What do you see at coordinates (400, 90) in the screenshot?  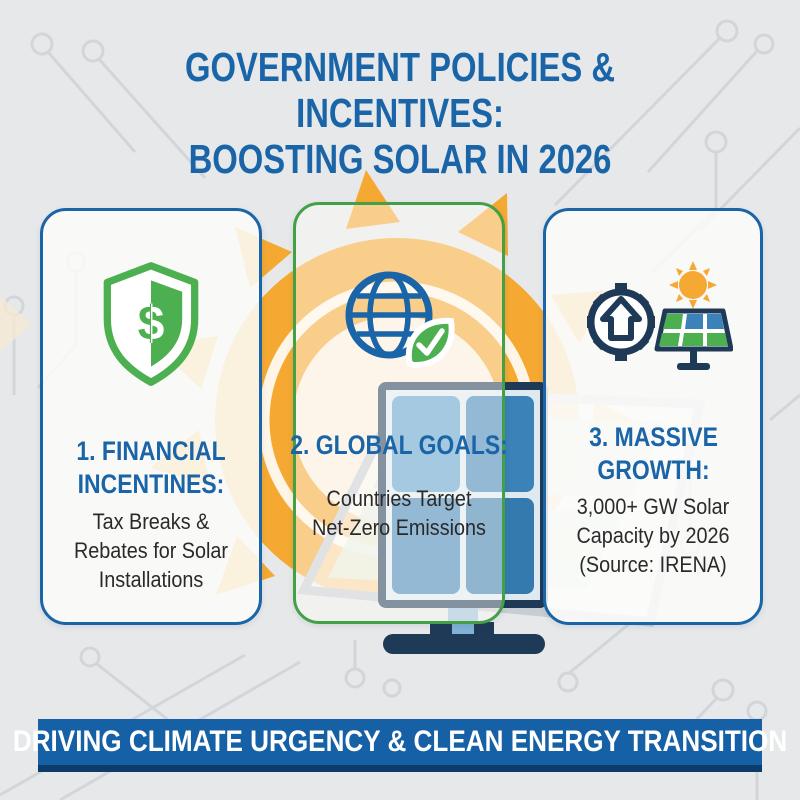 I see `page-title-line1: GOVERNMENT POLICIES & INCENTIVES:` at bounding box center [400, 90].